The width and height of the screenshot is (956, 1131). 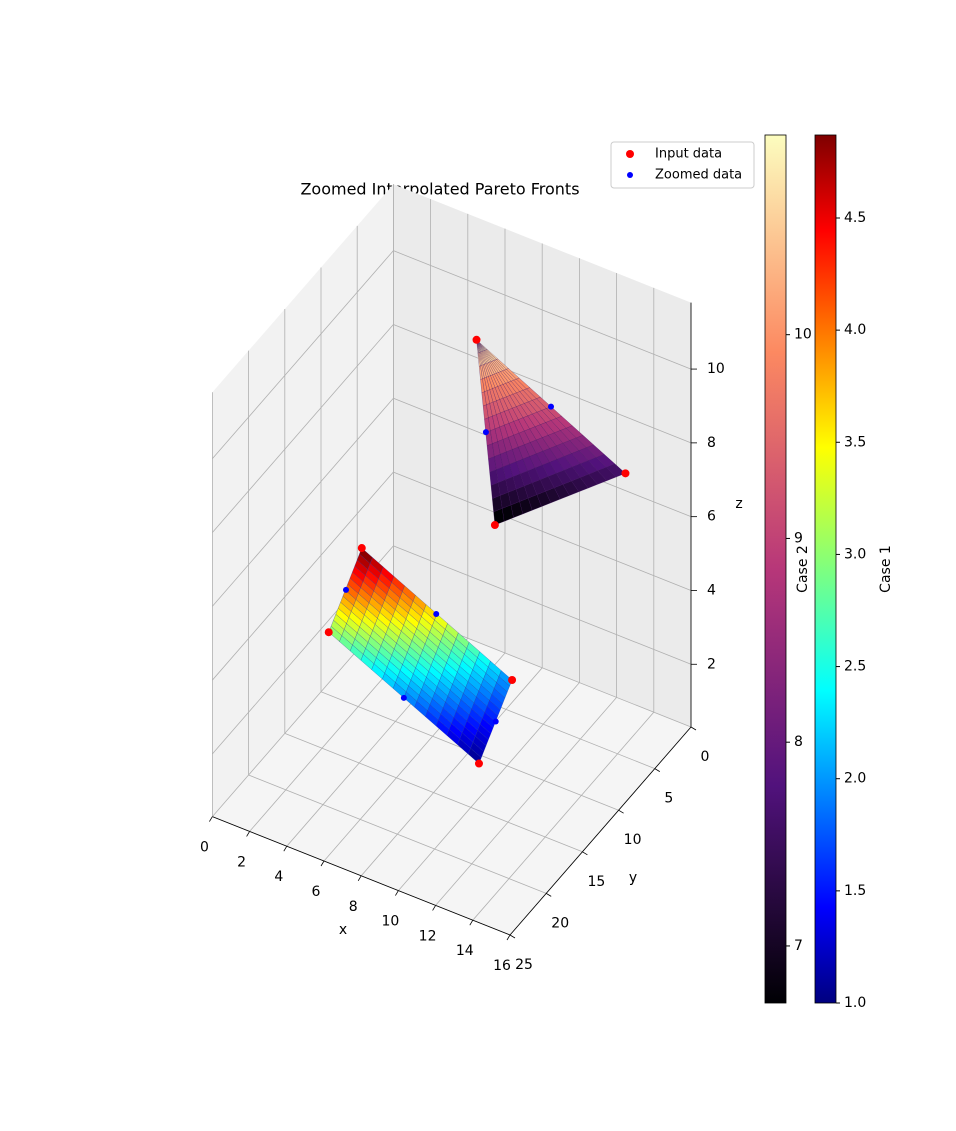 What do you see at coordinates (855, 667) in the screenshot?
I see `colorbar-tick-label: 2.5` at bounding box center [855, 667].